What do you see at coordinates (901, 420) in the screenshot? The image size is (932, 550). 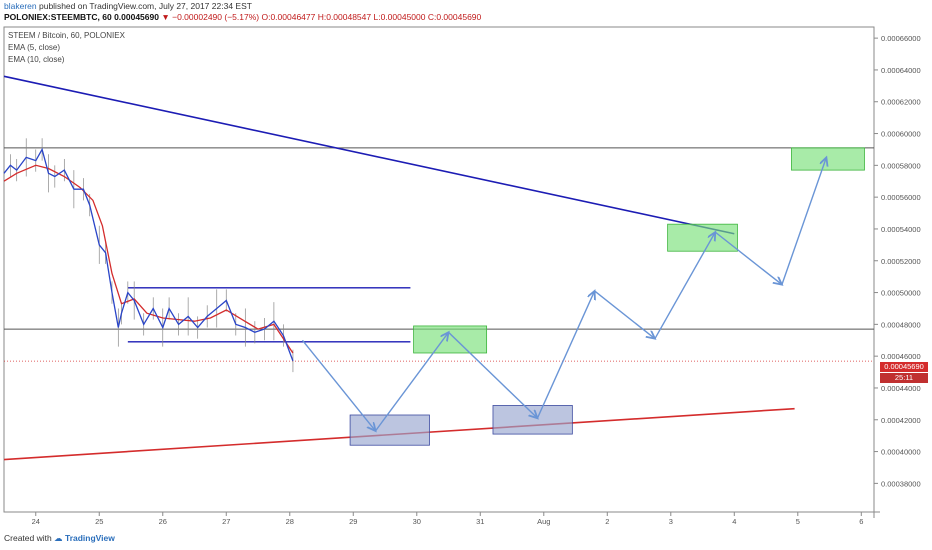 I see `y-tick-label-2: 0.00042000` at bounding box center [901, 420].